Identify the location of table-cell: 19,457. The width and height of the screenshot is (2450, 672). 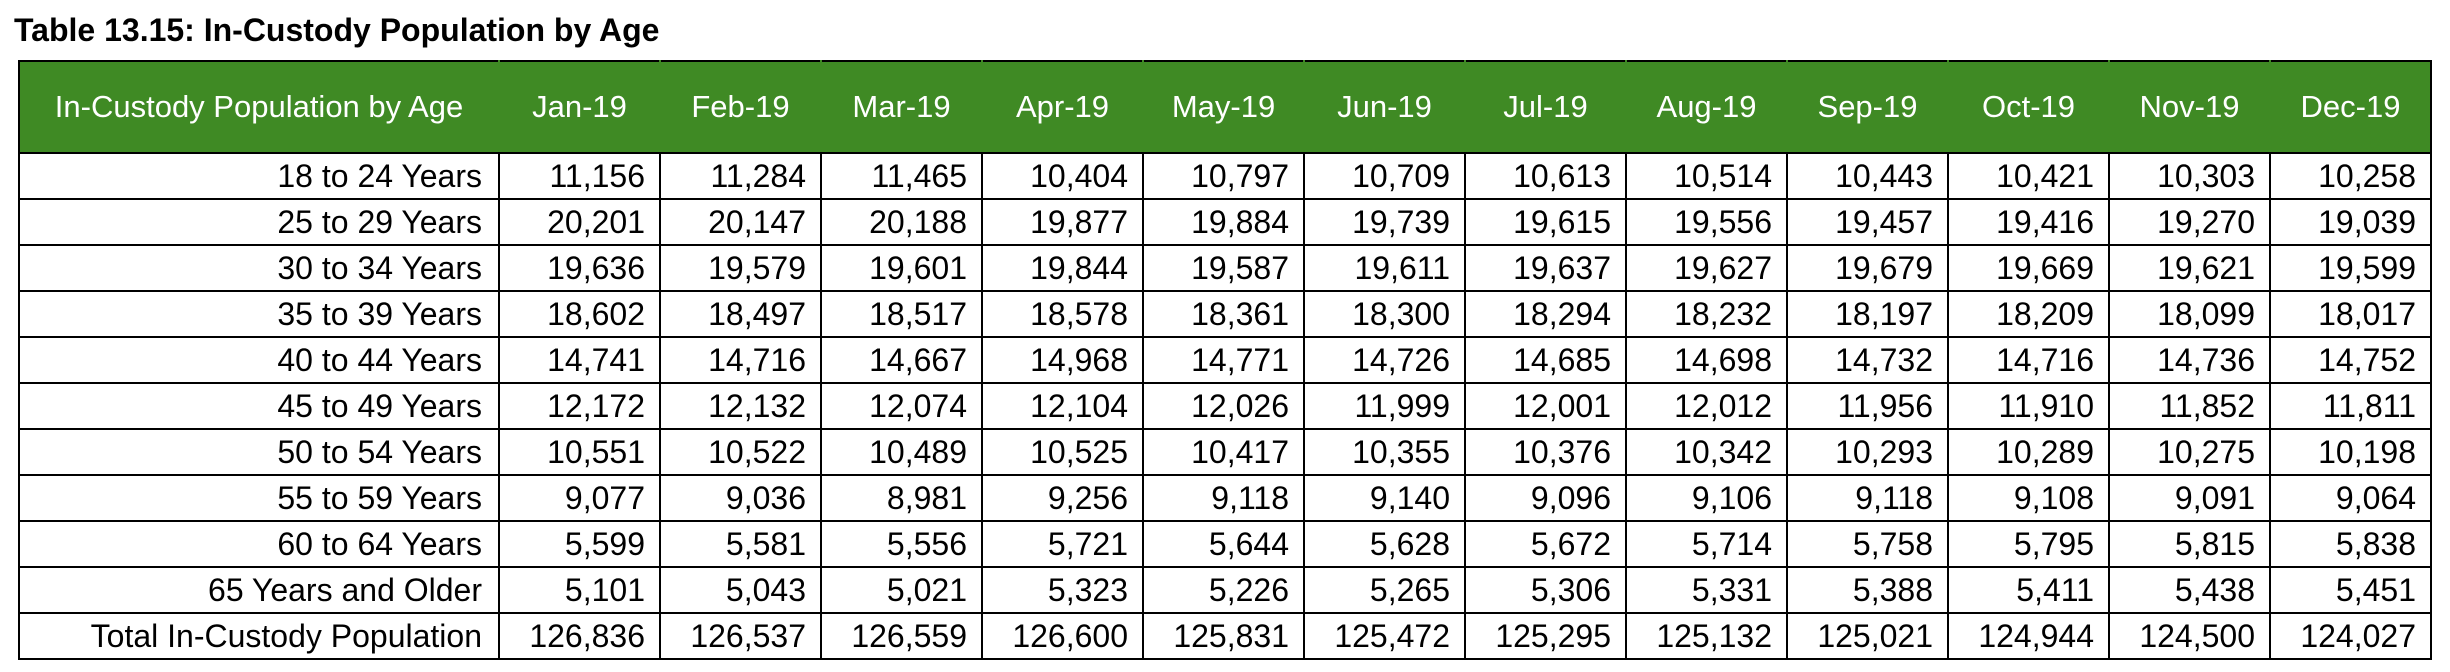
(1867, 222).